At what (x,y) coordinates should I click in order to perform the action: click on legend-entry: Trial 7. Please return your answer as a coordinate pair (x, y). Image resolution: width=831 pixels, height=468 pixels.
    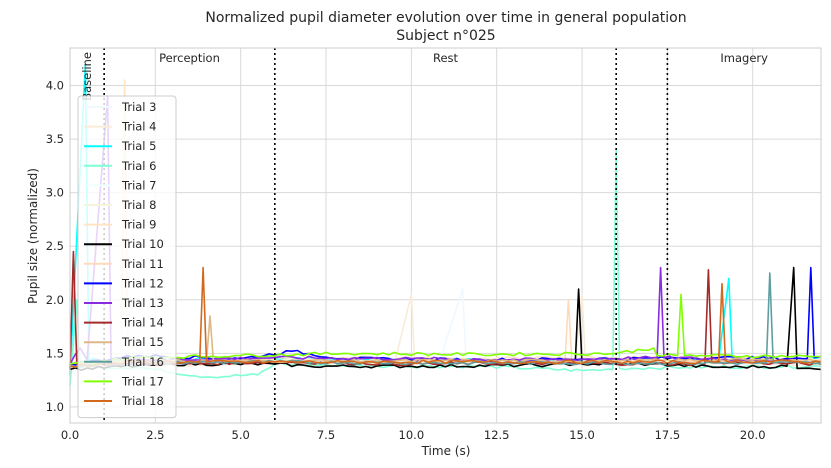
    Looking at the image, I should click on (138, 185).